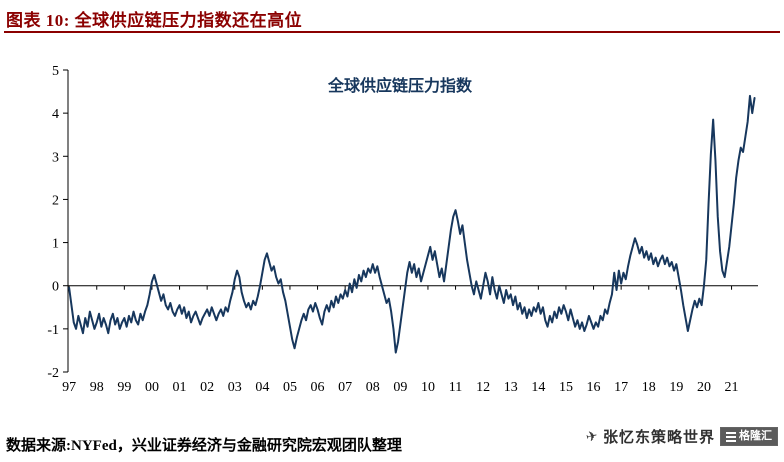 This screenshot has width=784, height=462. I want to click on x-tick-label: 17, so click(621, 387).